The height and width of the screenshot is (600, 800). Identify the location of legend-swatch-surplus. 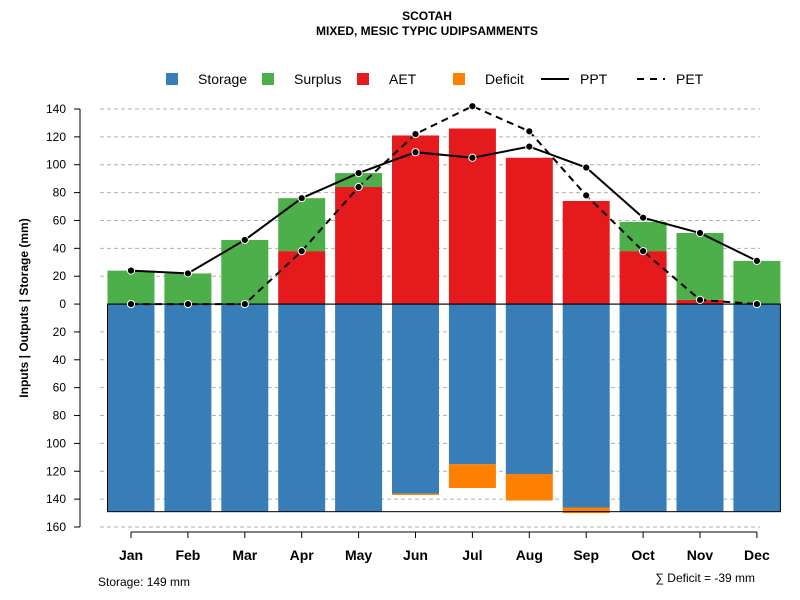
(268, 79).